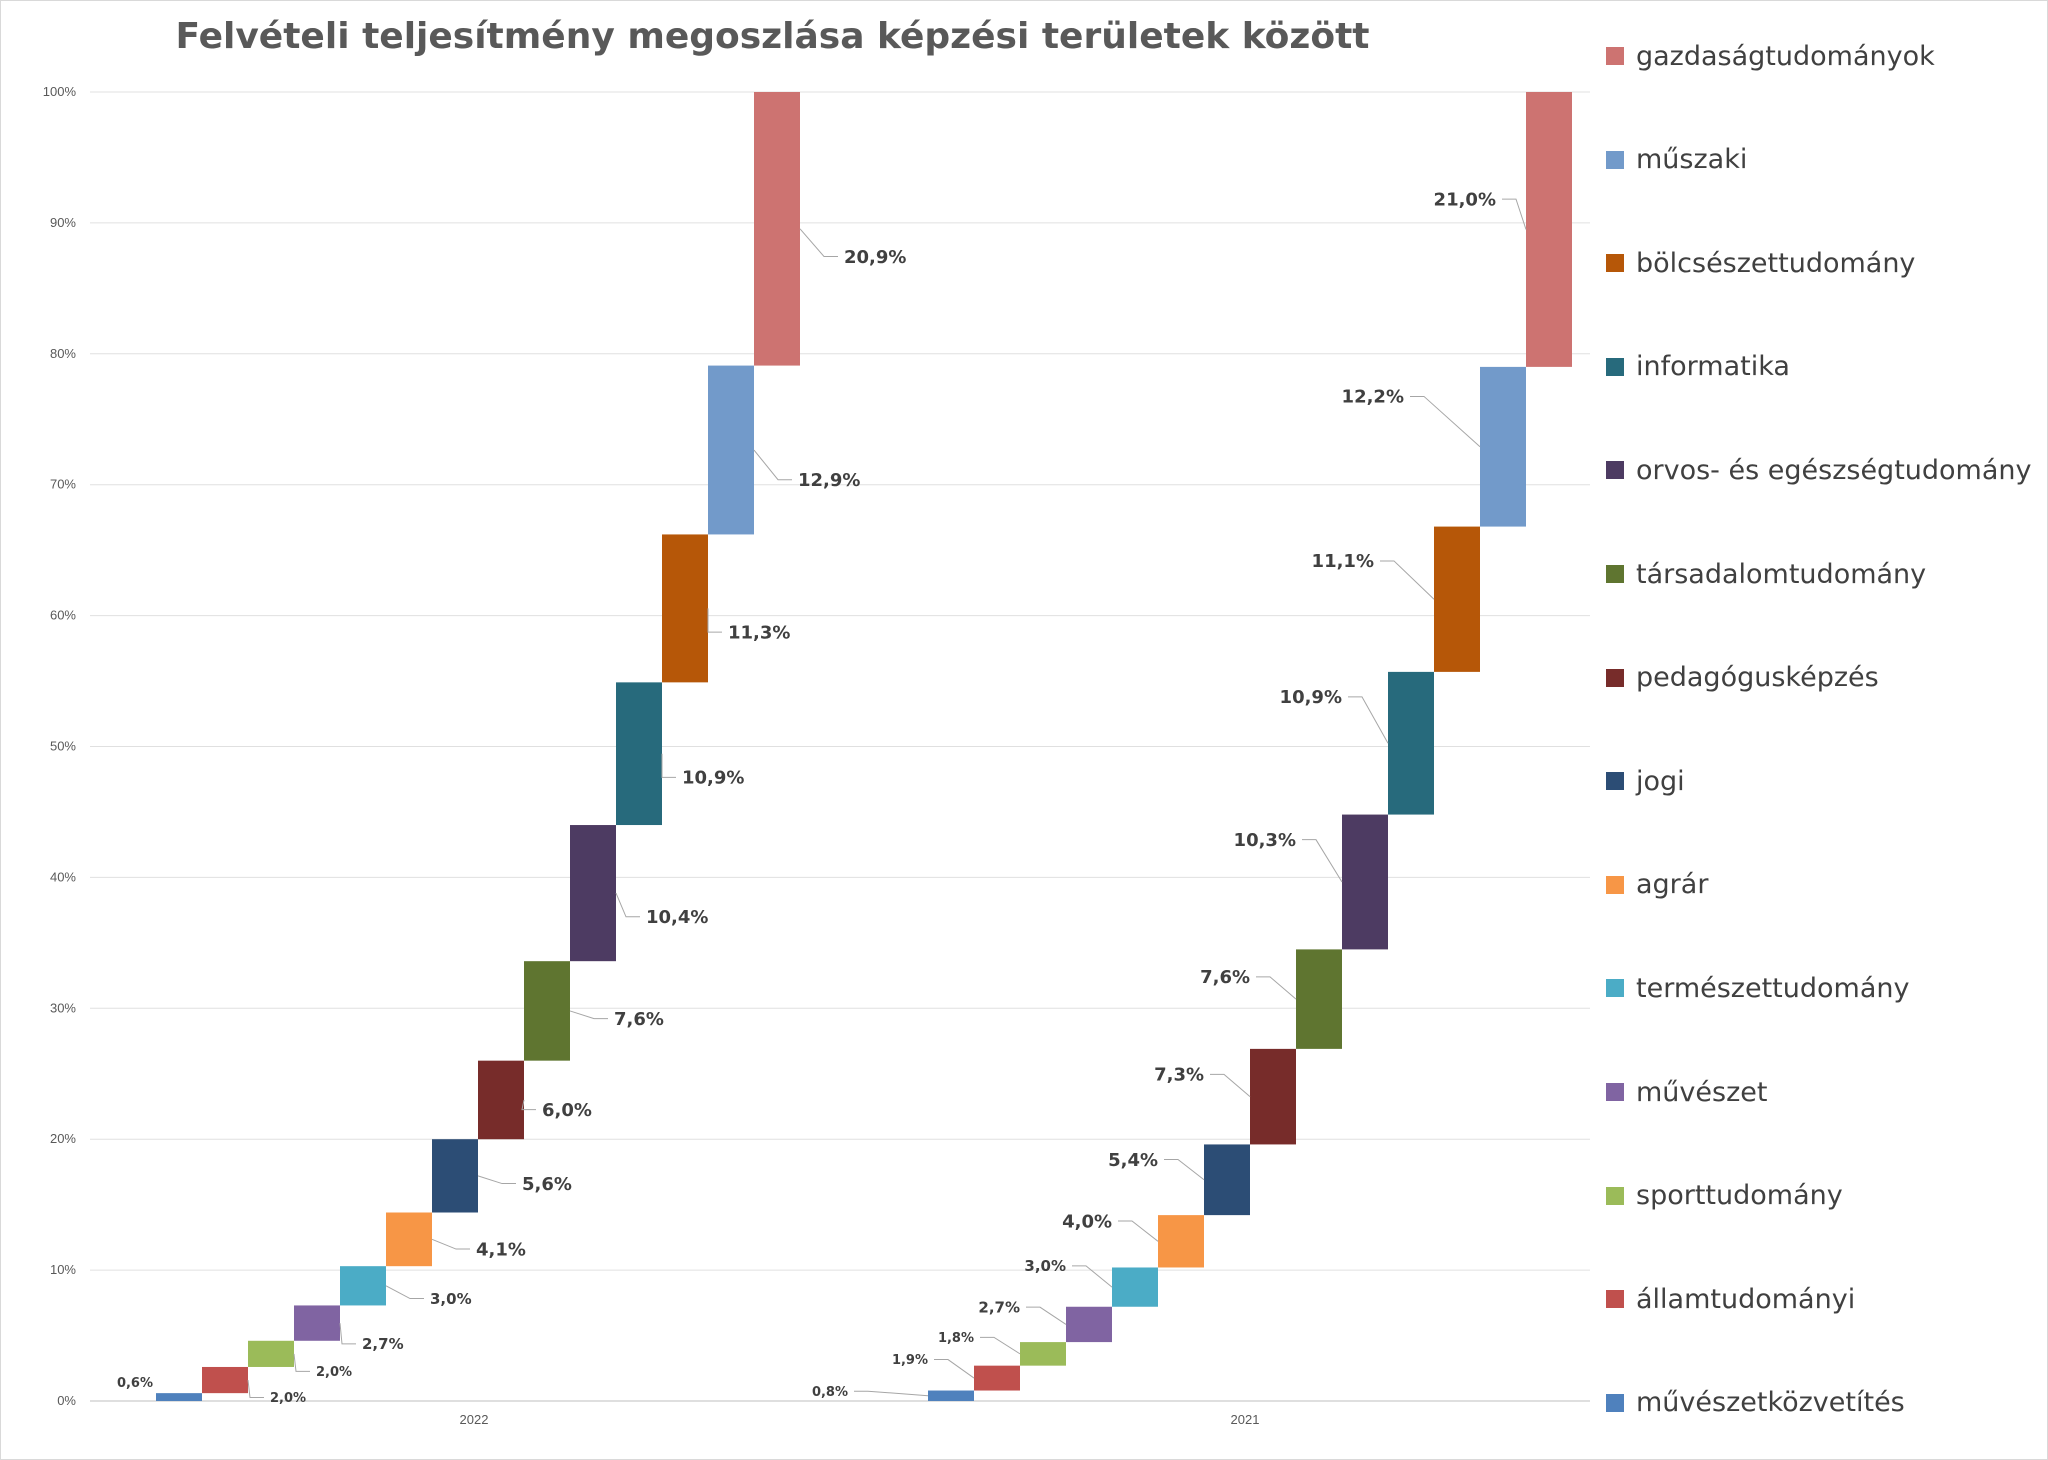  What do you see at coordinates (63, 1138) in the screenshot?
I see `y-tick-label: 20%` at bounding box center [63, 1138].